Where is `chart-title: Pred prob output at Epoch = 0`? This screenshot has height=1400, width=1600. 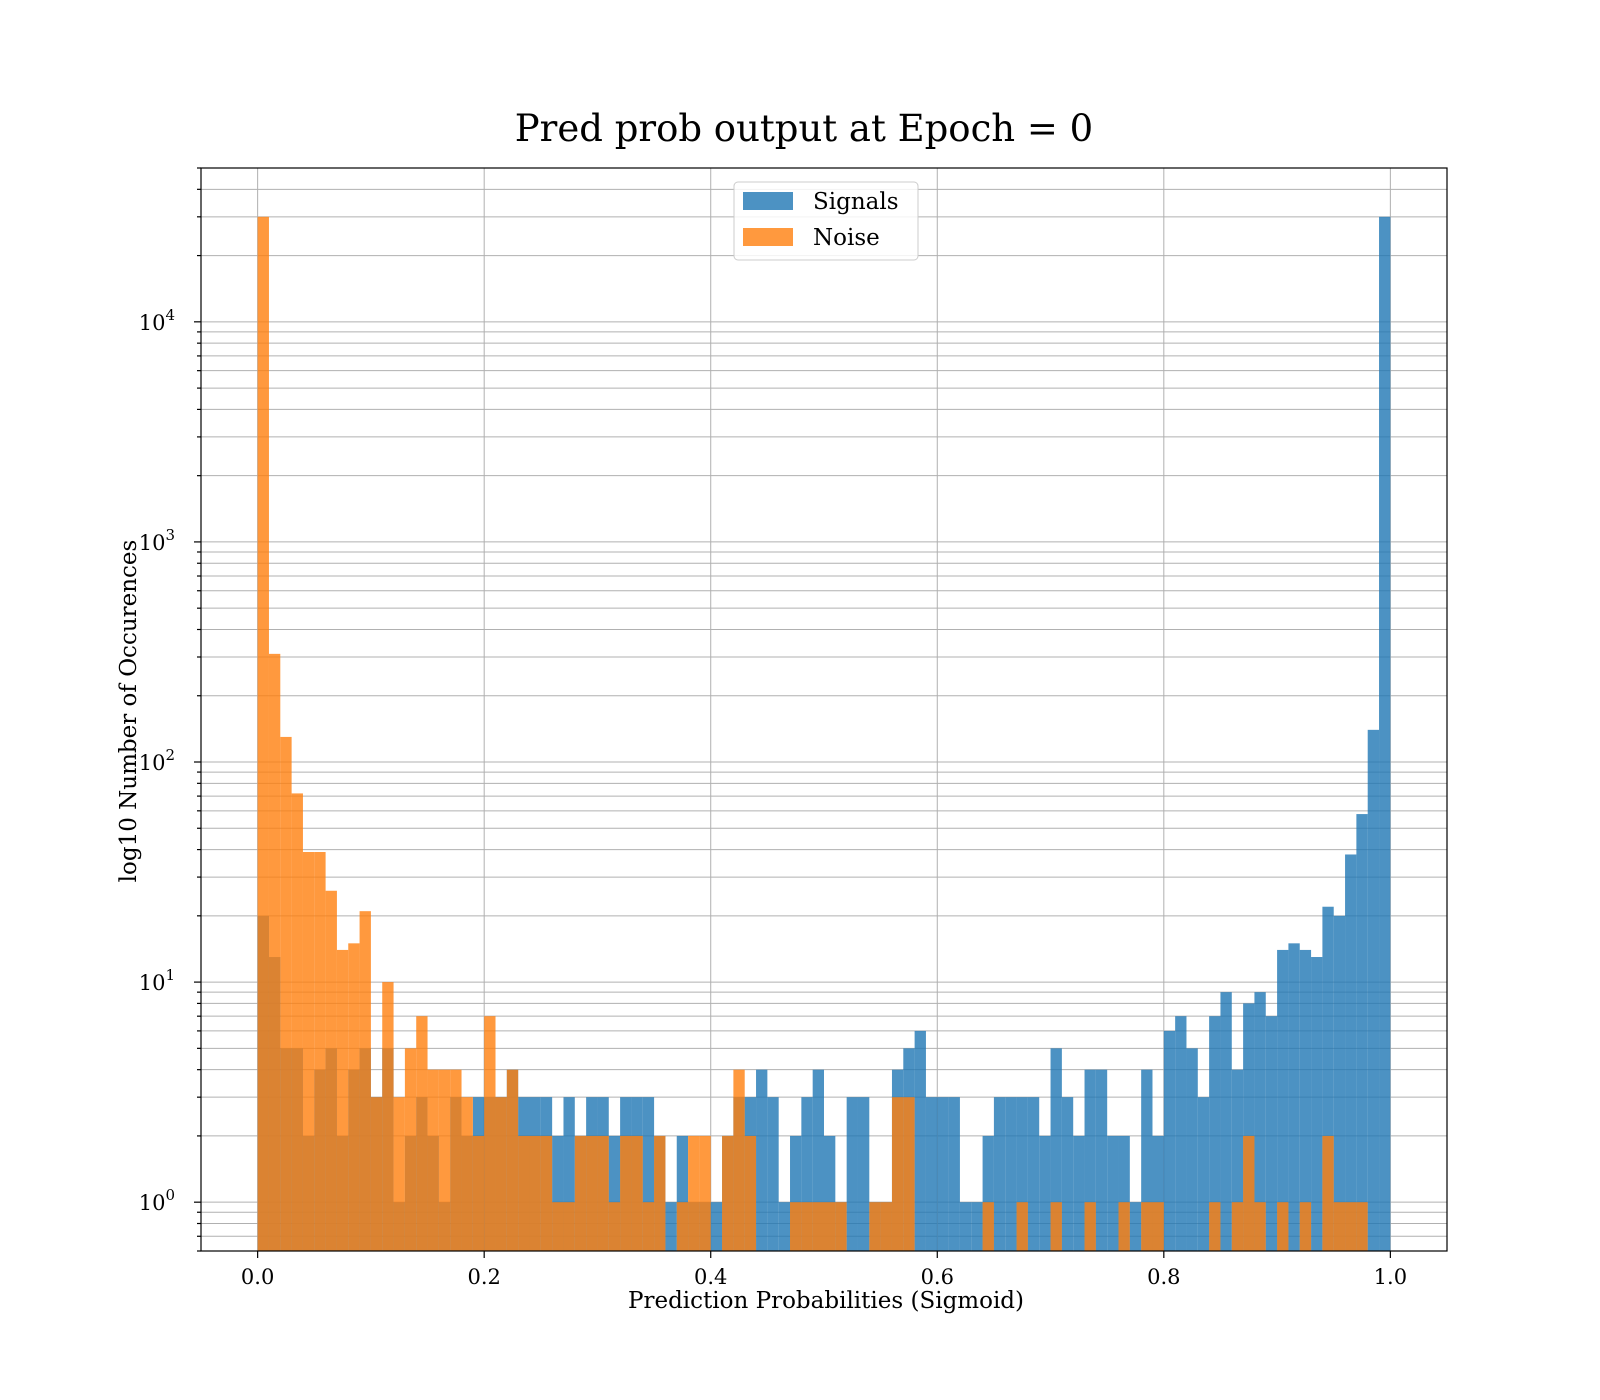 chart-title: Pred prob output at Epoch = 0 is located at coordinates (804, 128).